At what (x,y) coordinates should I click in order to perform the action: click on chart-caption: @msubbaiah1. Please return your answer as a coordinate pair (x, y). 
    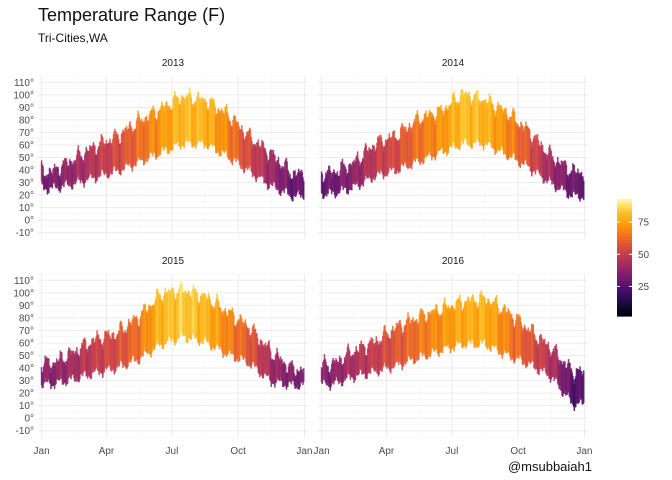
    Looking at the image, I should click on (549, 466).